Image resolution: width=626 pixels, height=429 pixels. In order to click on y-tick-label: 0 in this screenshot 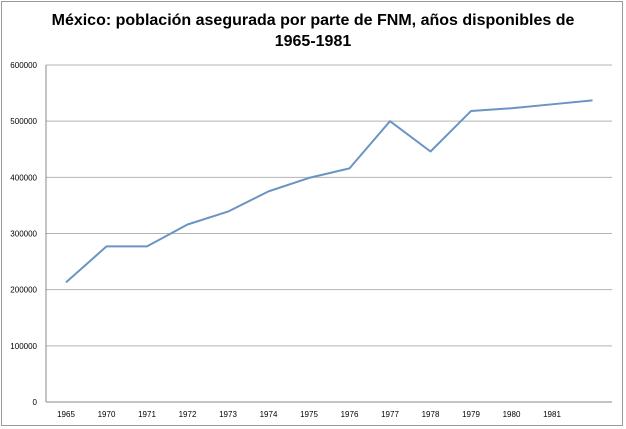, I will do `click(35, 402)`.